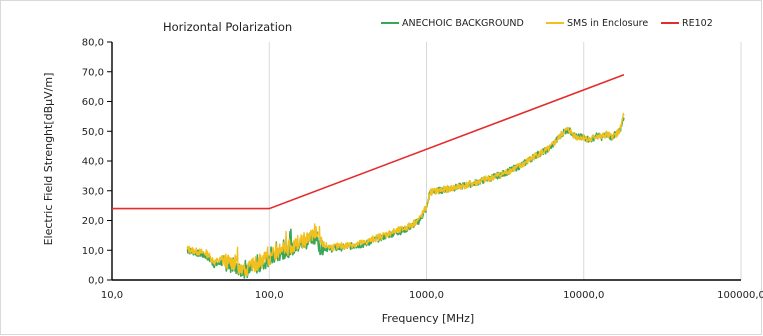 The width and height of the screenshot is (763, 336). I want to click on y-tick-labels: 0,0 10,0 20,0 30,0 40,0 50,0 60,0 70,0 80,0, so click(93, 162).